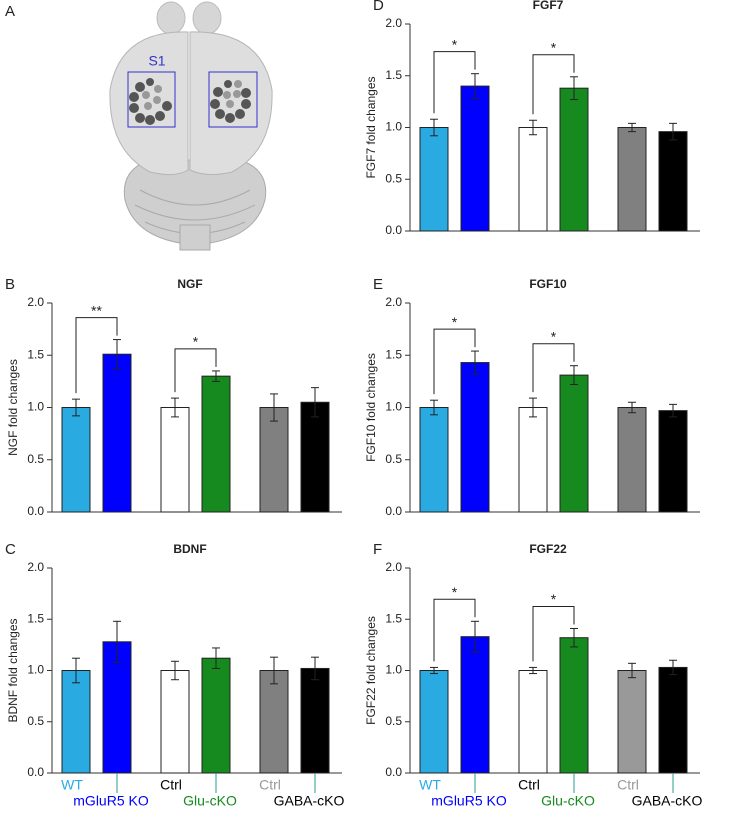  What do you see at coordinates (548, 549) in the screenshot?
I see `chart-title: FGF22` at bounding box center [548, 549].